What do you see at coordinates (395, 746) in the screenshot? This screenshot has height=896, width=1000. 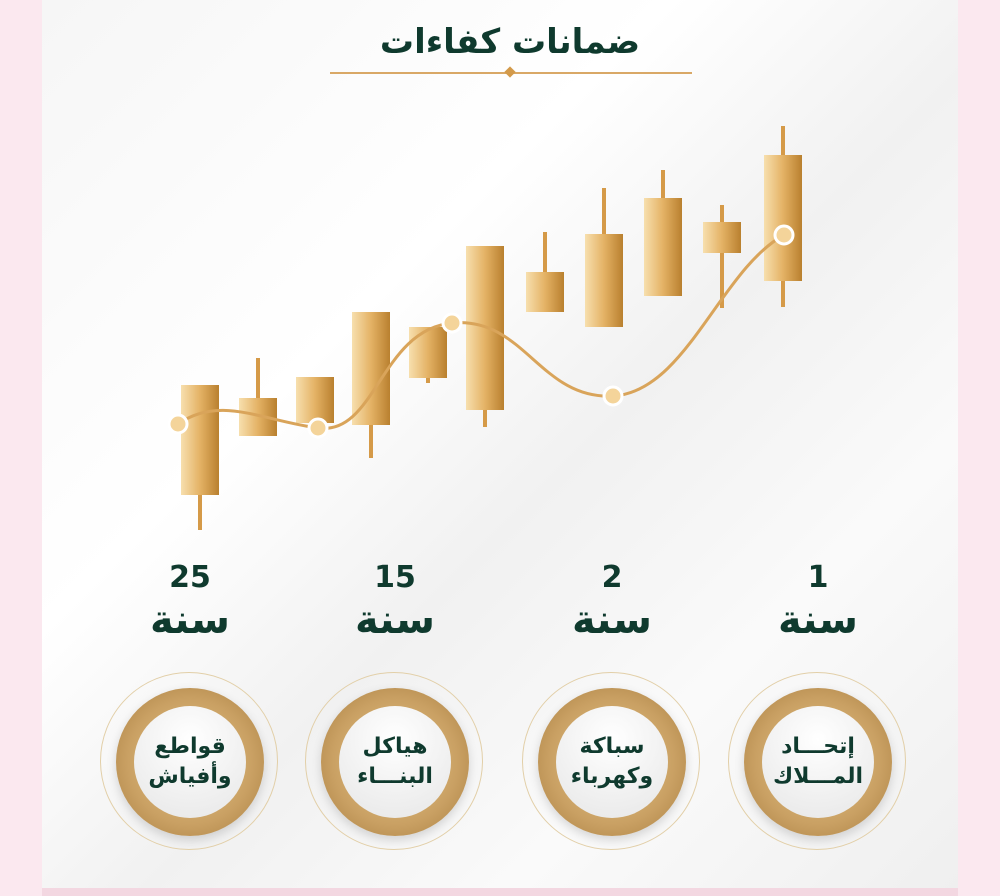 I see `warranty-label-line1: هياكل` at bounding box center [395, 746].